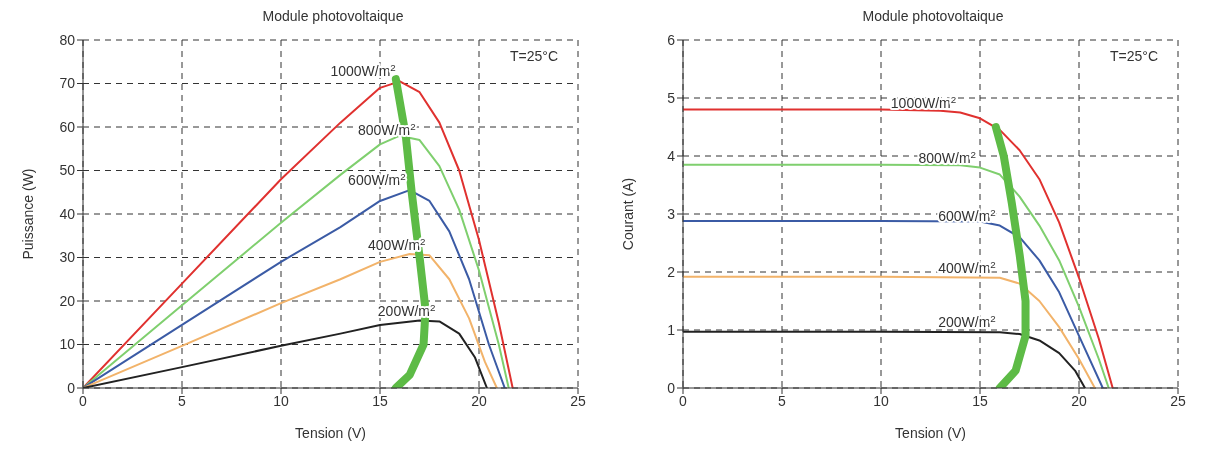 Image resolution: width=1209 pixels, height=461 pixels. What do you see at coordinates (67, 213) in the screenshot?
I see `y-tick-label: 40` at bounding box center [67, 213].